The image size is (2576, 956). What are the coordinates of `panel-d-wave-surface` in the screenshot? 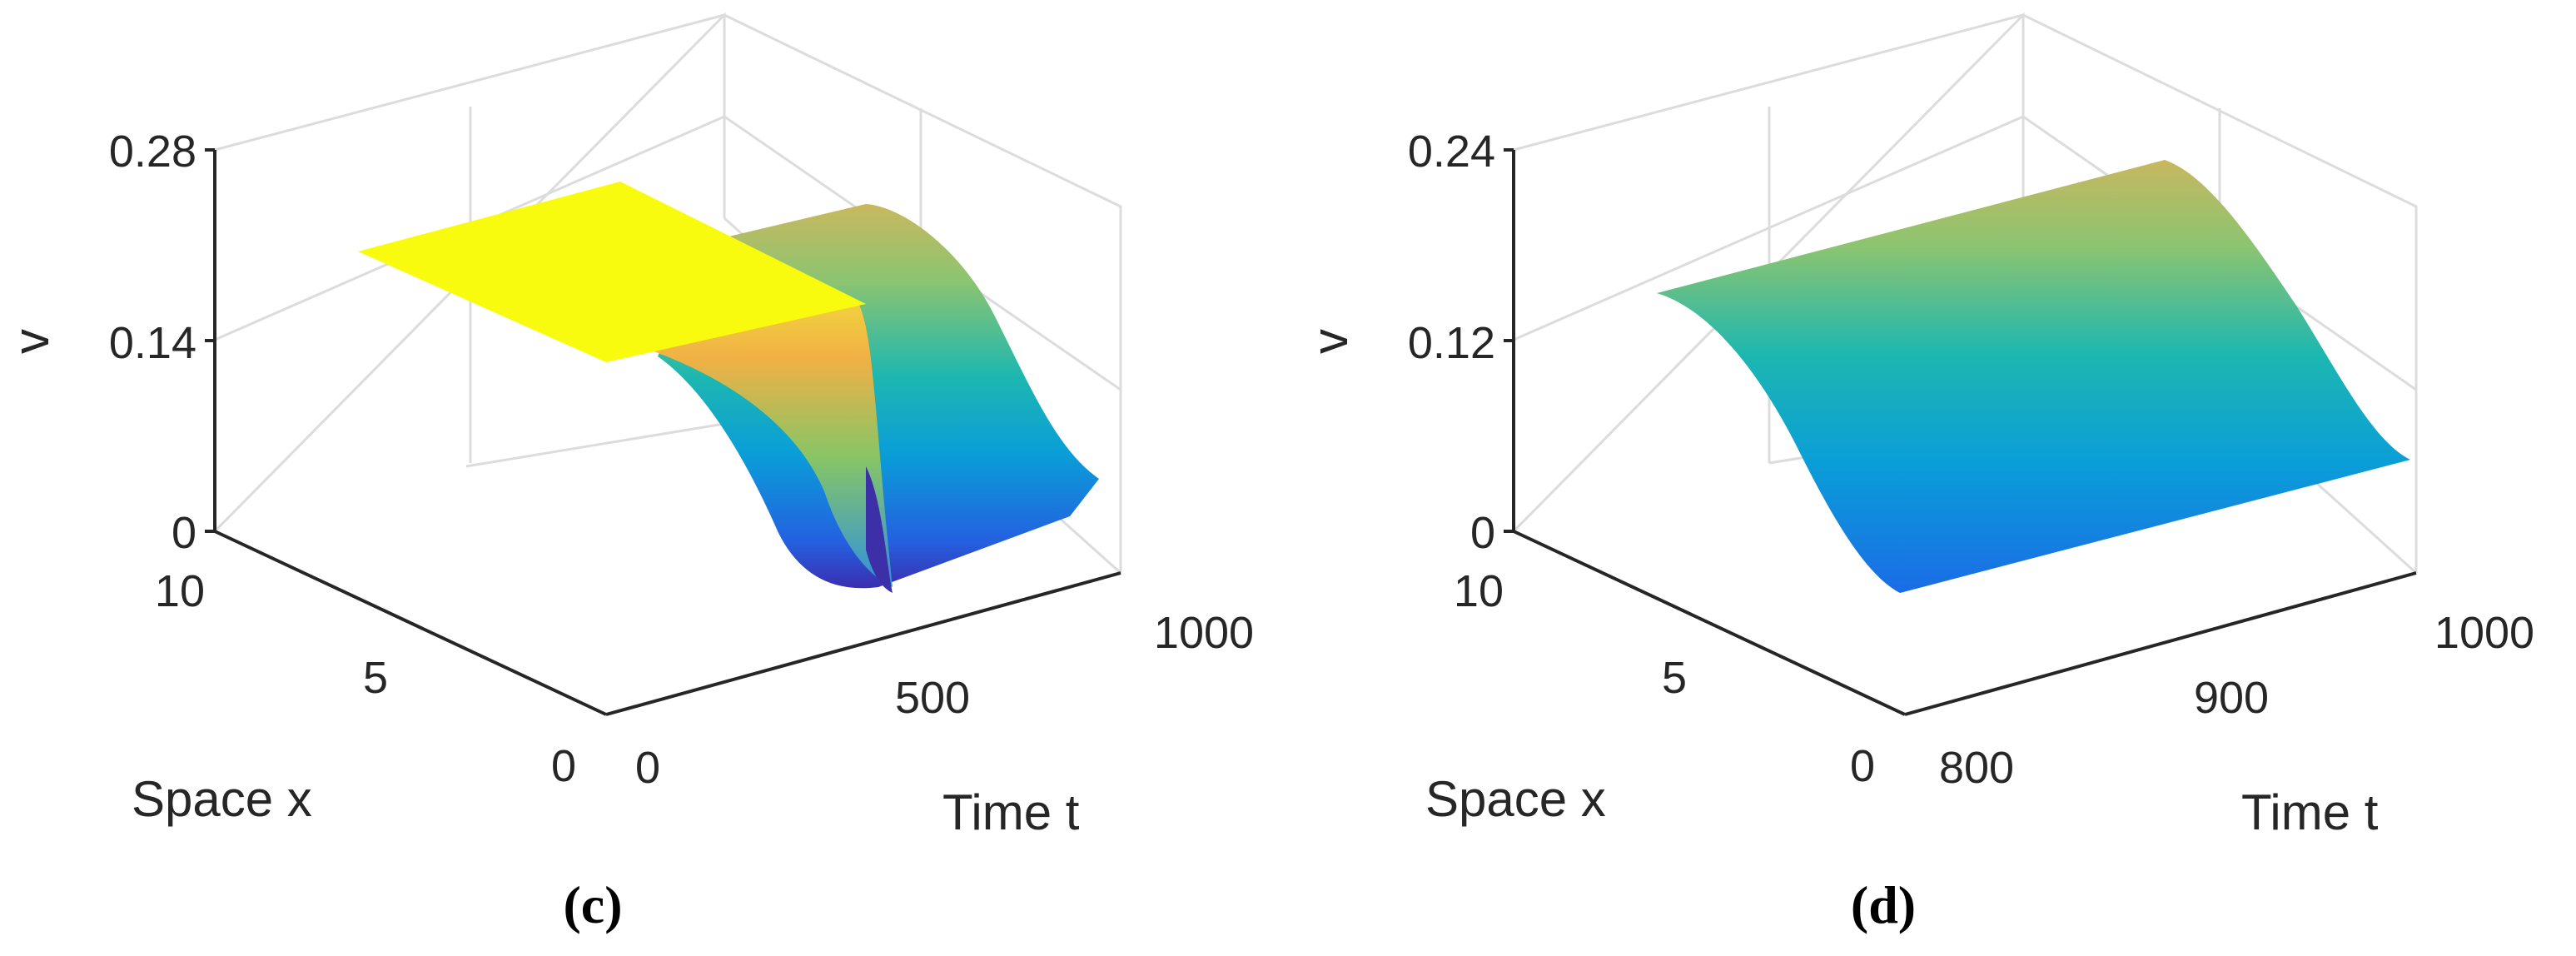 It's located at (2033, 377).